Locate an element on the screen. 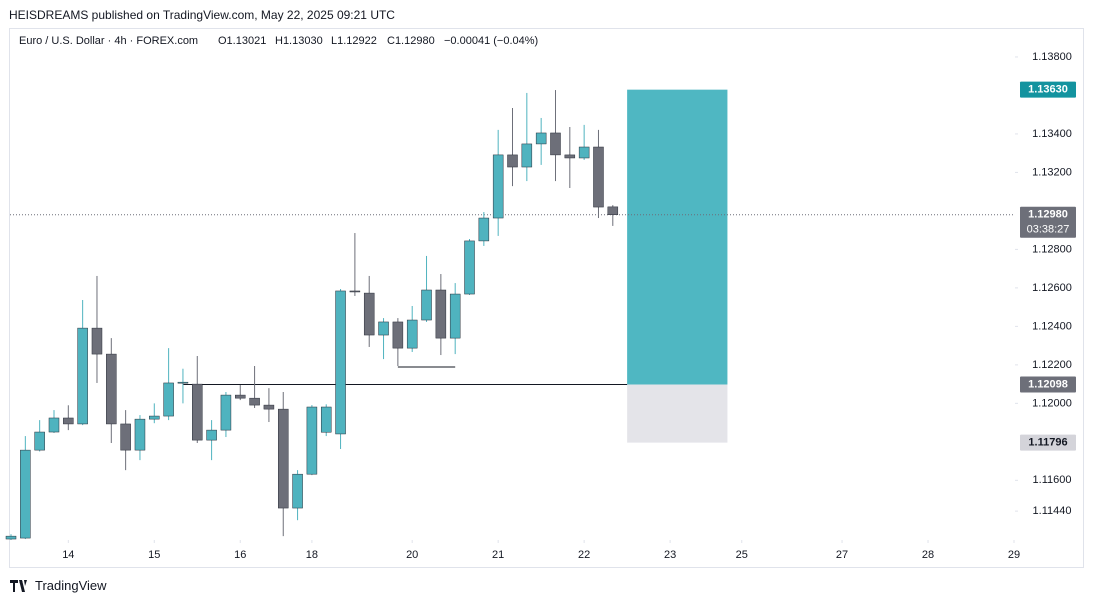 The height and width of the screenshot is (604, 1095). y-tick-label: 1.13400 is located at coordinates (1052, 134).